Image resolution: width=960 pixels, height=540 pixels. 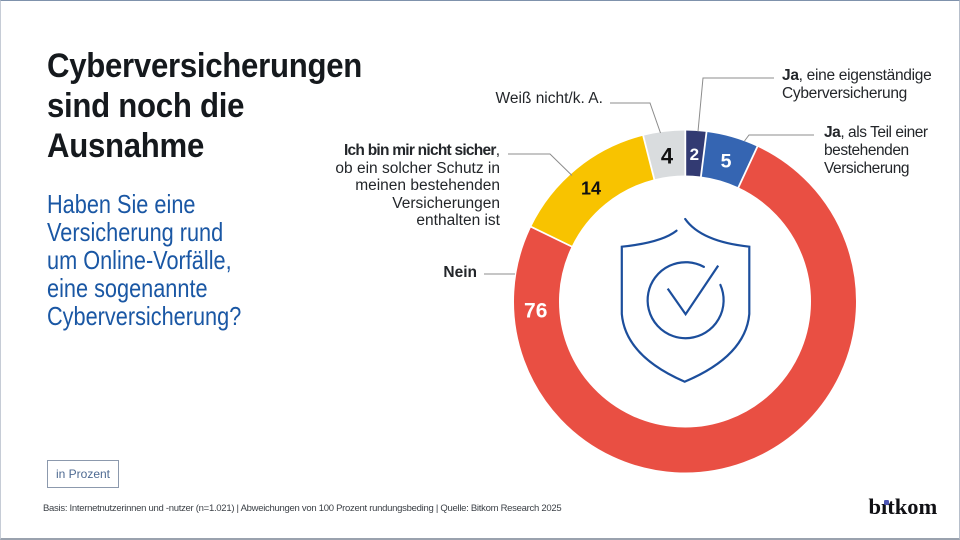 What do you see at coordinates (667, 155) in the screenshot?
I see `svg-text: 4` at bounding box center [667, 155].